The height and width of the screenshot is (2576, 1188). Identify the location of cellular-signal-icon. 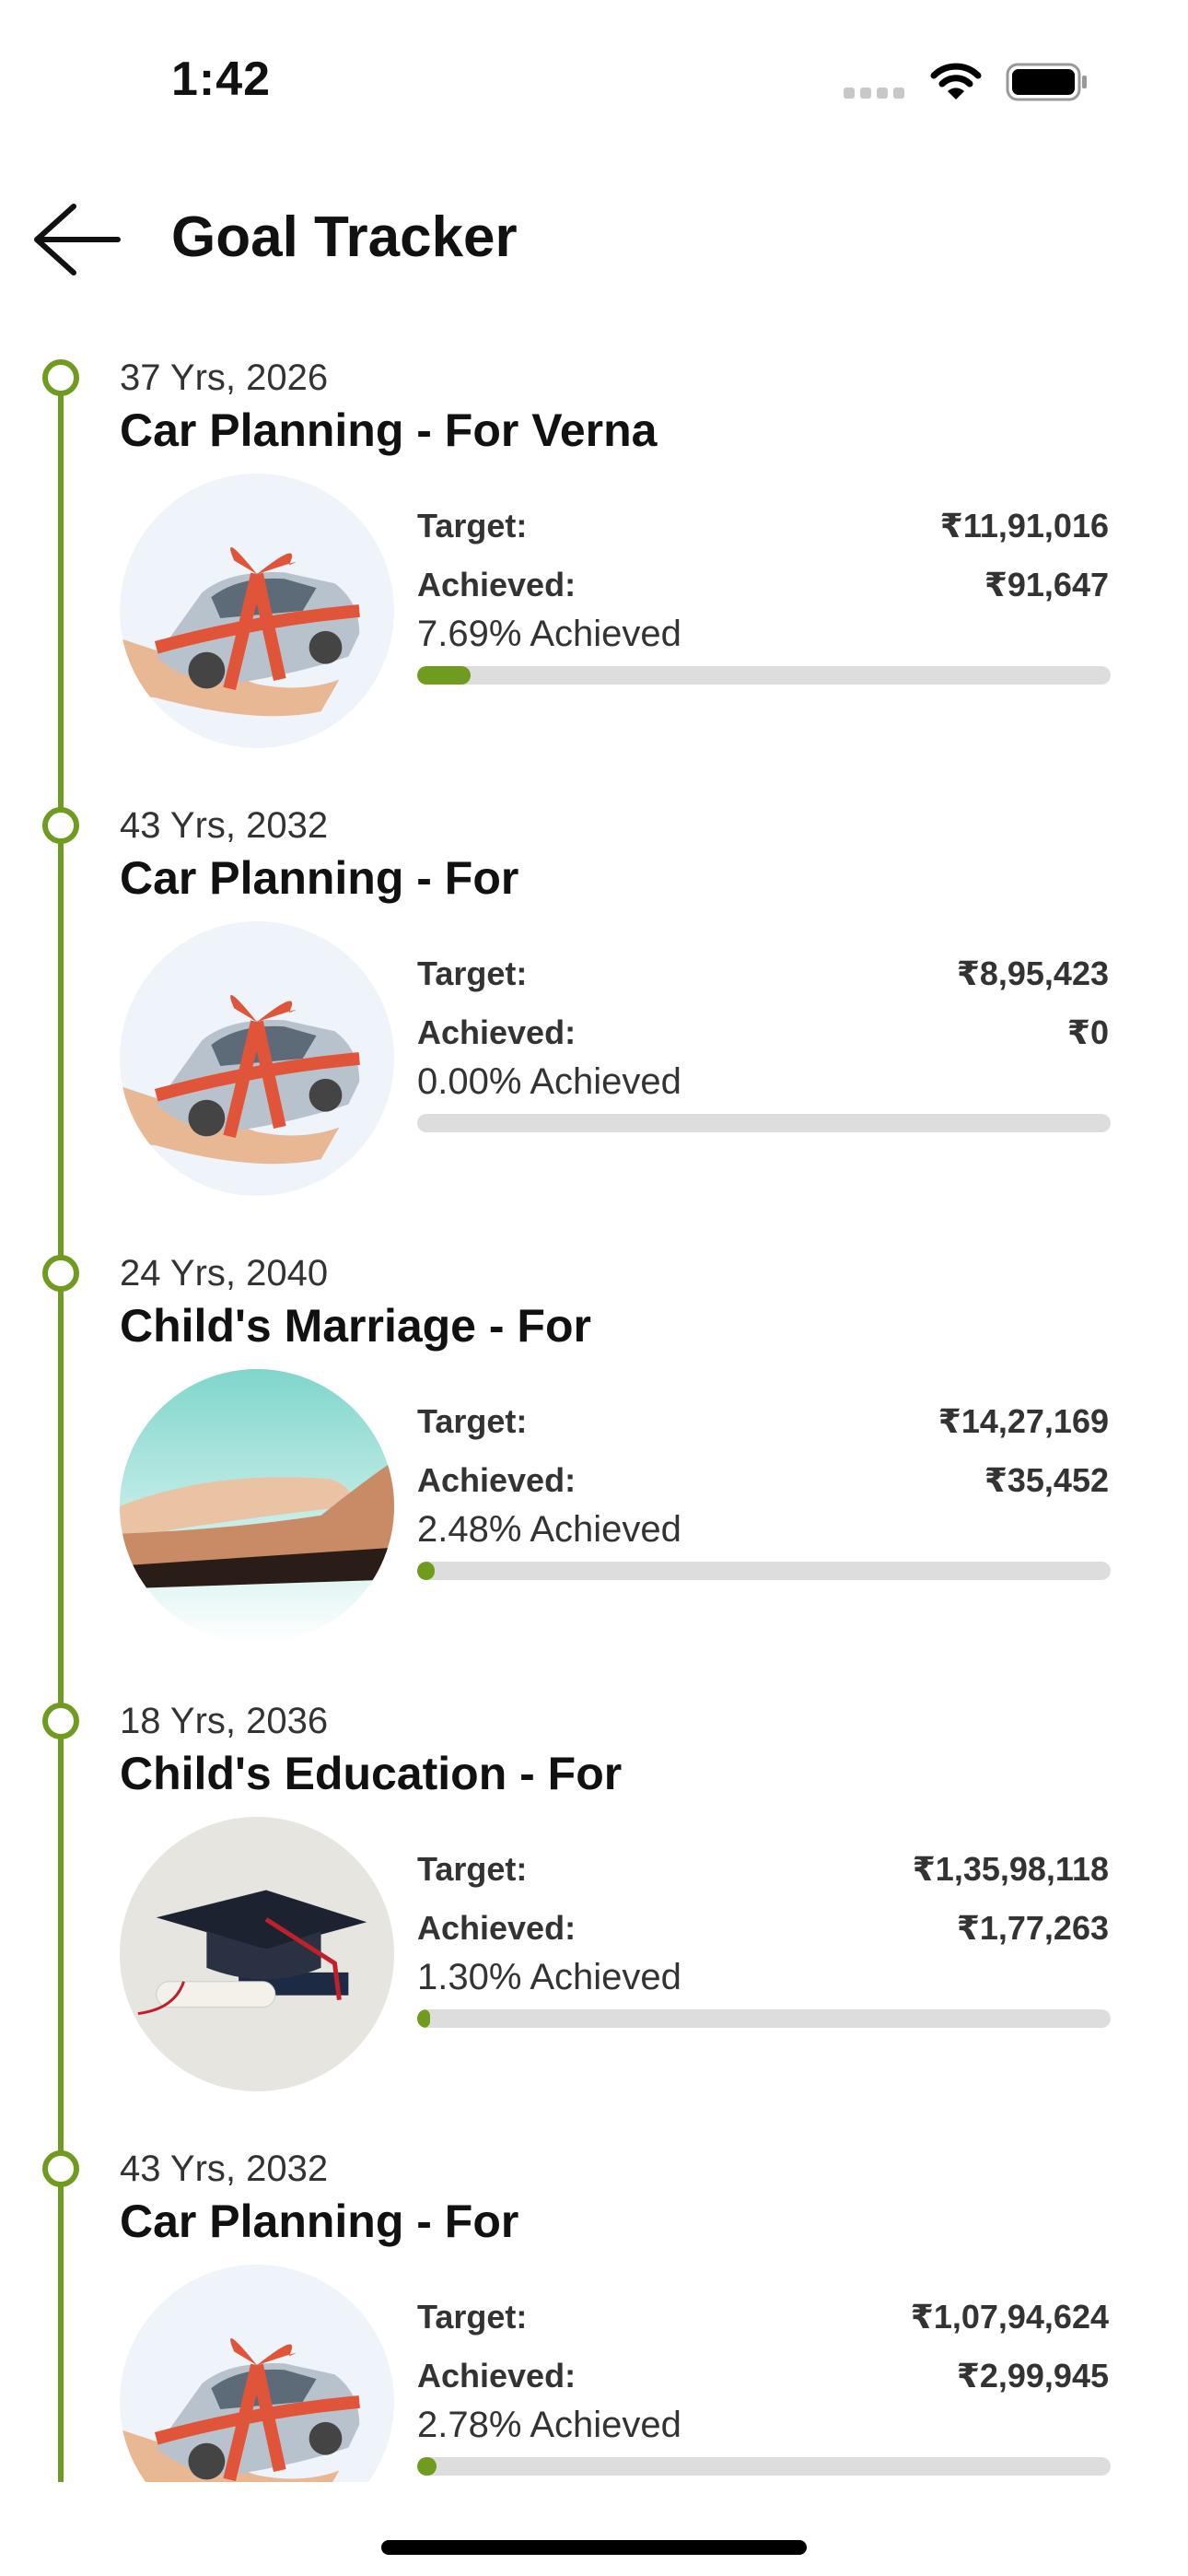
(874, 93).